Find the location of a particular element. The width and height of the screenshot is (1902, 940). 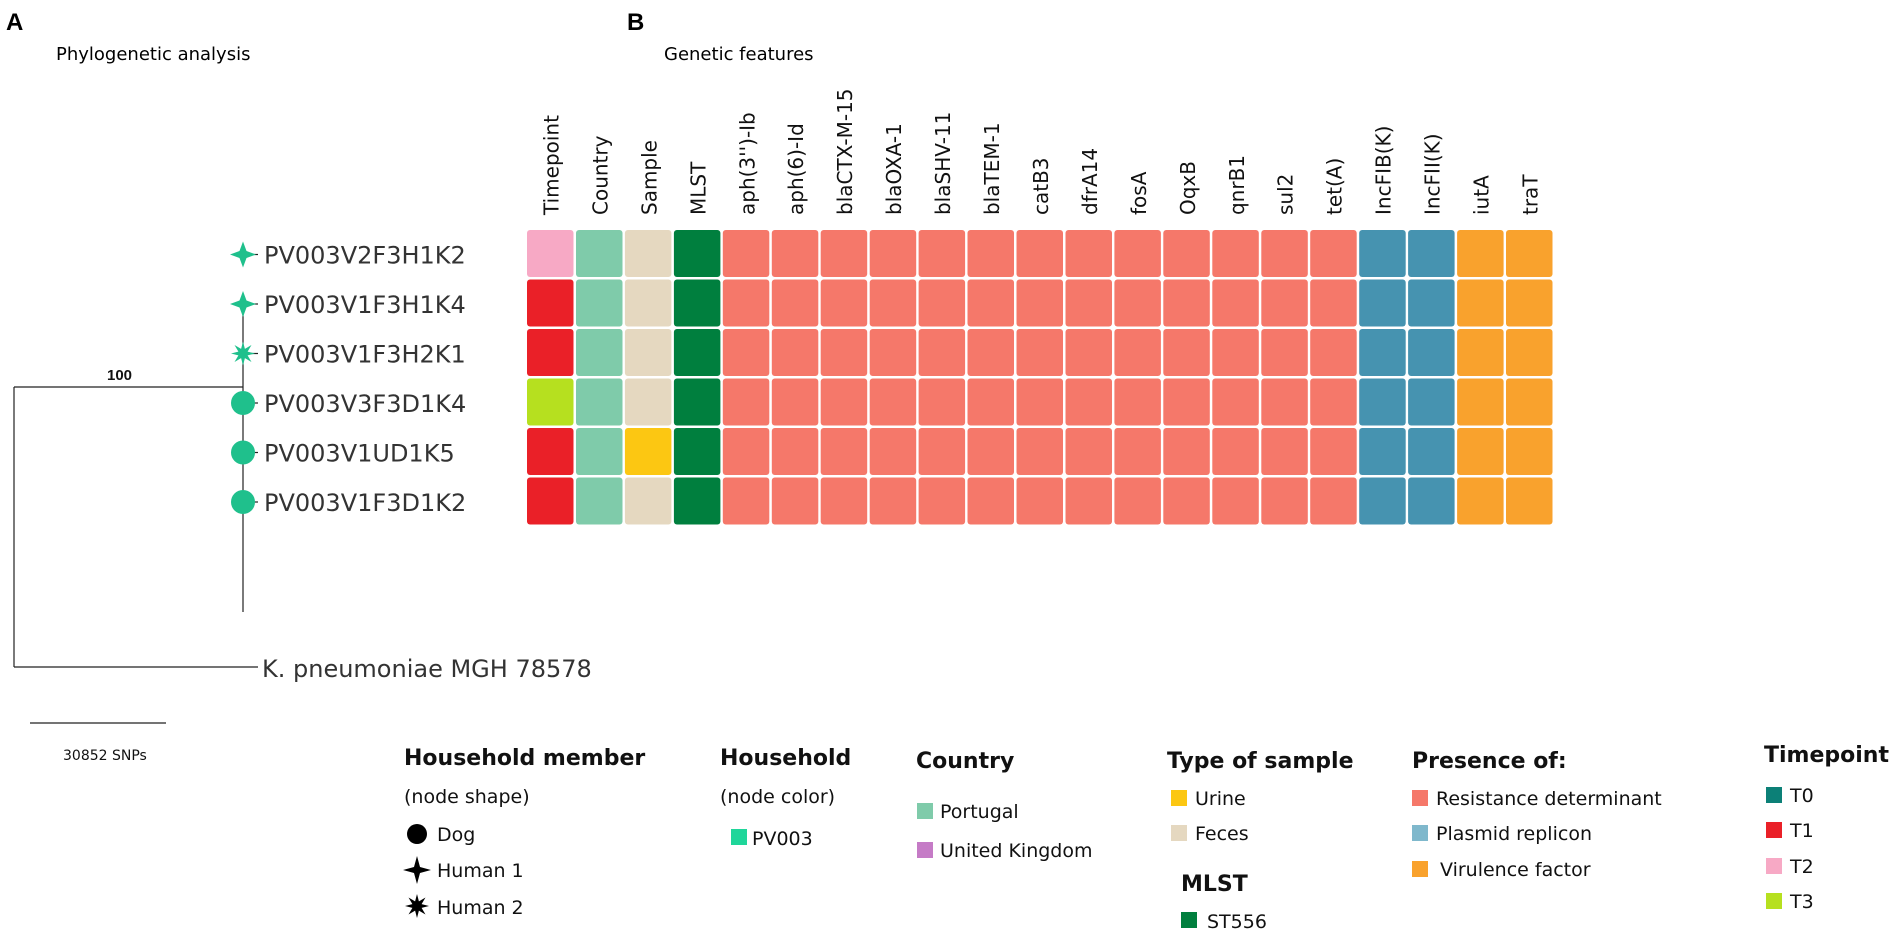

leaf-label: PV003V1F3H1K4 is located at coordinates (365, 305).